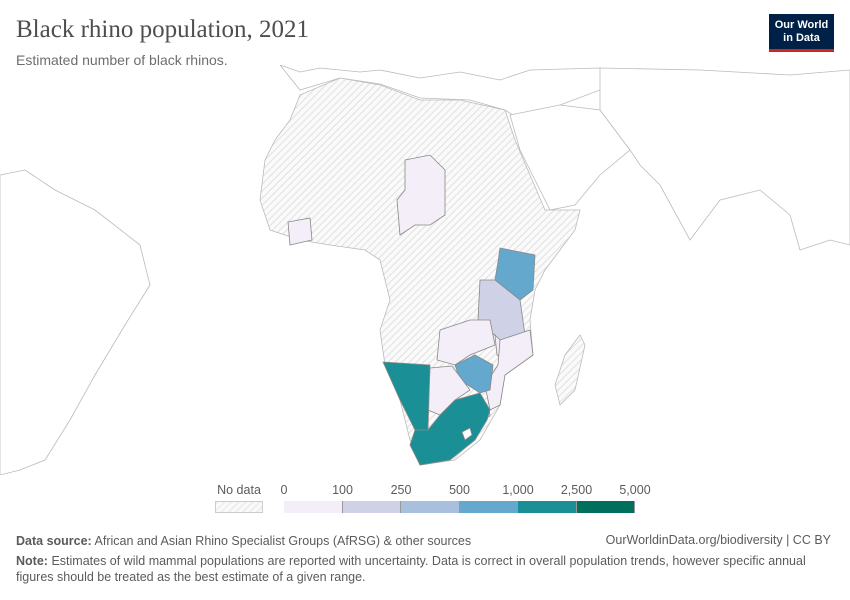  What do you see at coordinates (284, 490) in the screenshot?
I see `legend-tick-label: 0` at bounding box center [284, 490].